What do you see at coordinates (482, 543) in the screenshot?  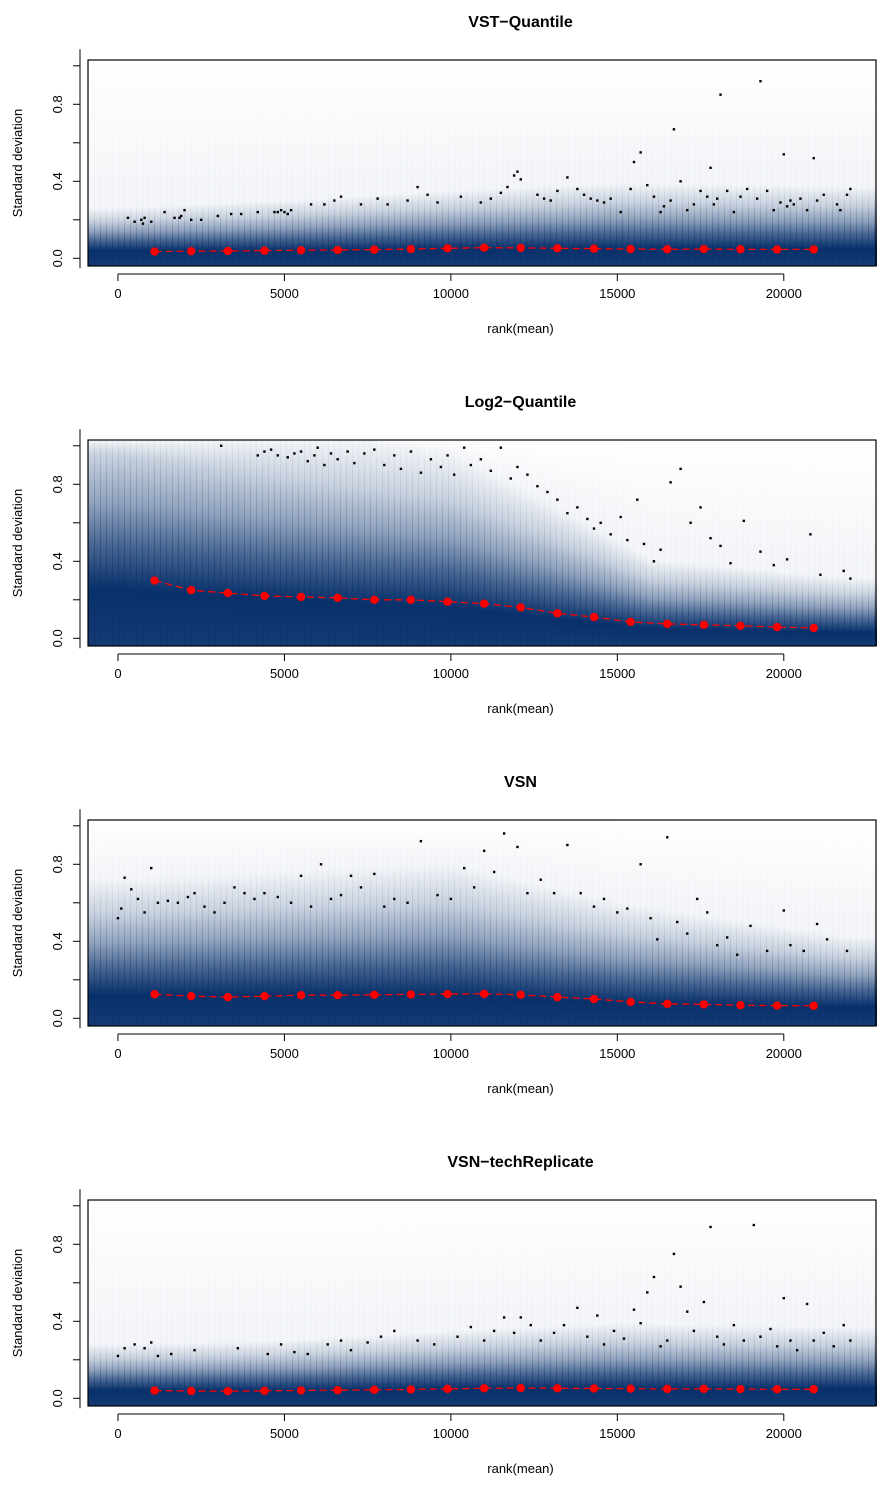 I see `plot-frame` at bounding box center [482, 543].